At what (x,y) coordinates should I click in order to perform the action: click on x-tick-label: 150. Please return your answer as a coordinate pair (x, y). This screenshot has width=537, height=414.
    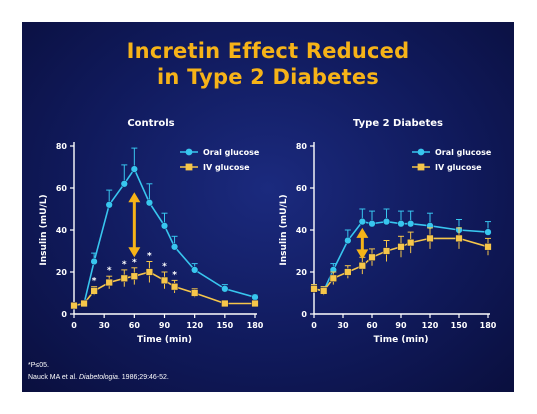
    Looking at the image, I should click on (459, 325).